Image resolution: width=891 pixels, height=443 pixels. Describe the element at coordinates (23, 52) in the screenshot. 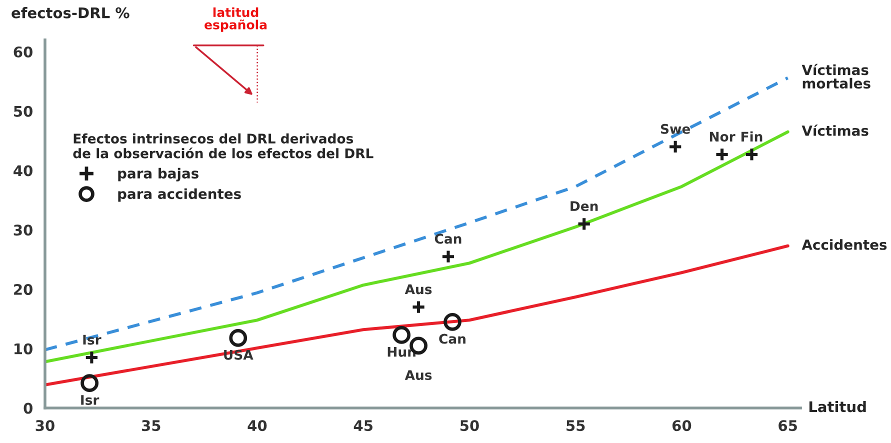

I see `y-tick-label: 60` at that location.